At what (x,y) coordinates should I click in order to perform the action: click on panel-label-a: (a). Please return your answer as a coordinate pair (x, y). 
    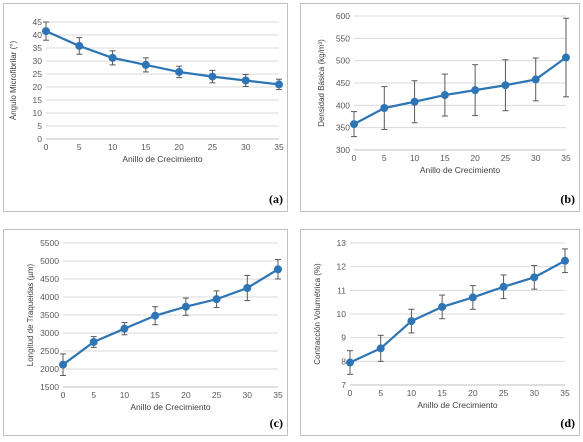
    Looking at the image, I should click on (276, 199).